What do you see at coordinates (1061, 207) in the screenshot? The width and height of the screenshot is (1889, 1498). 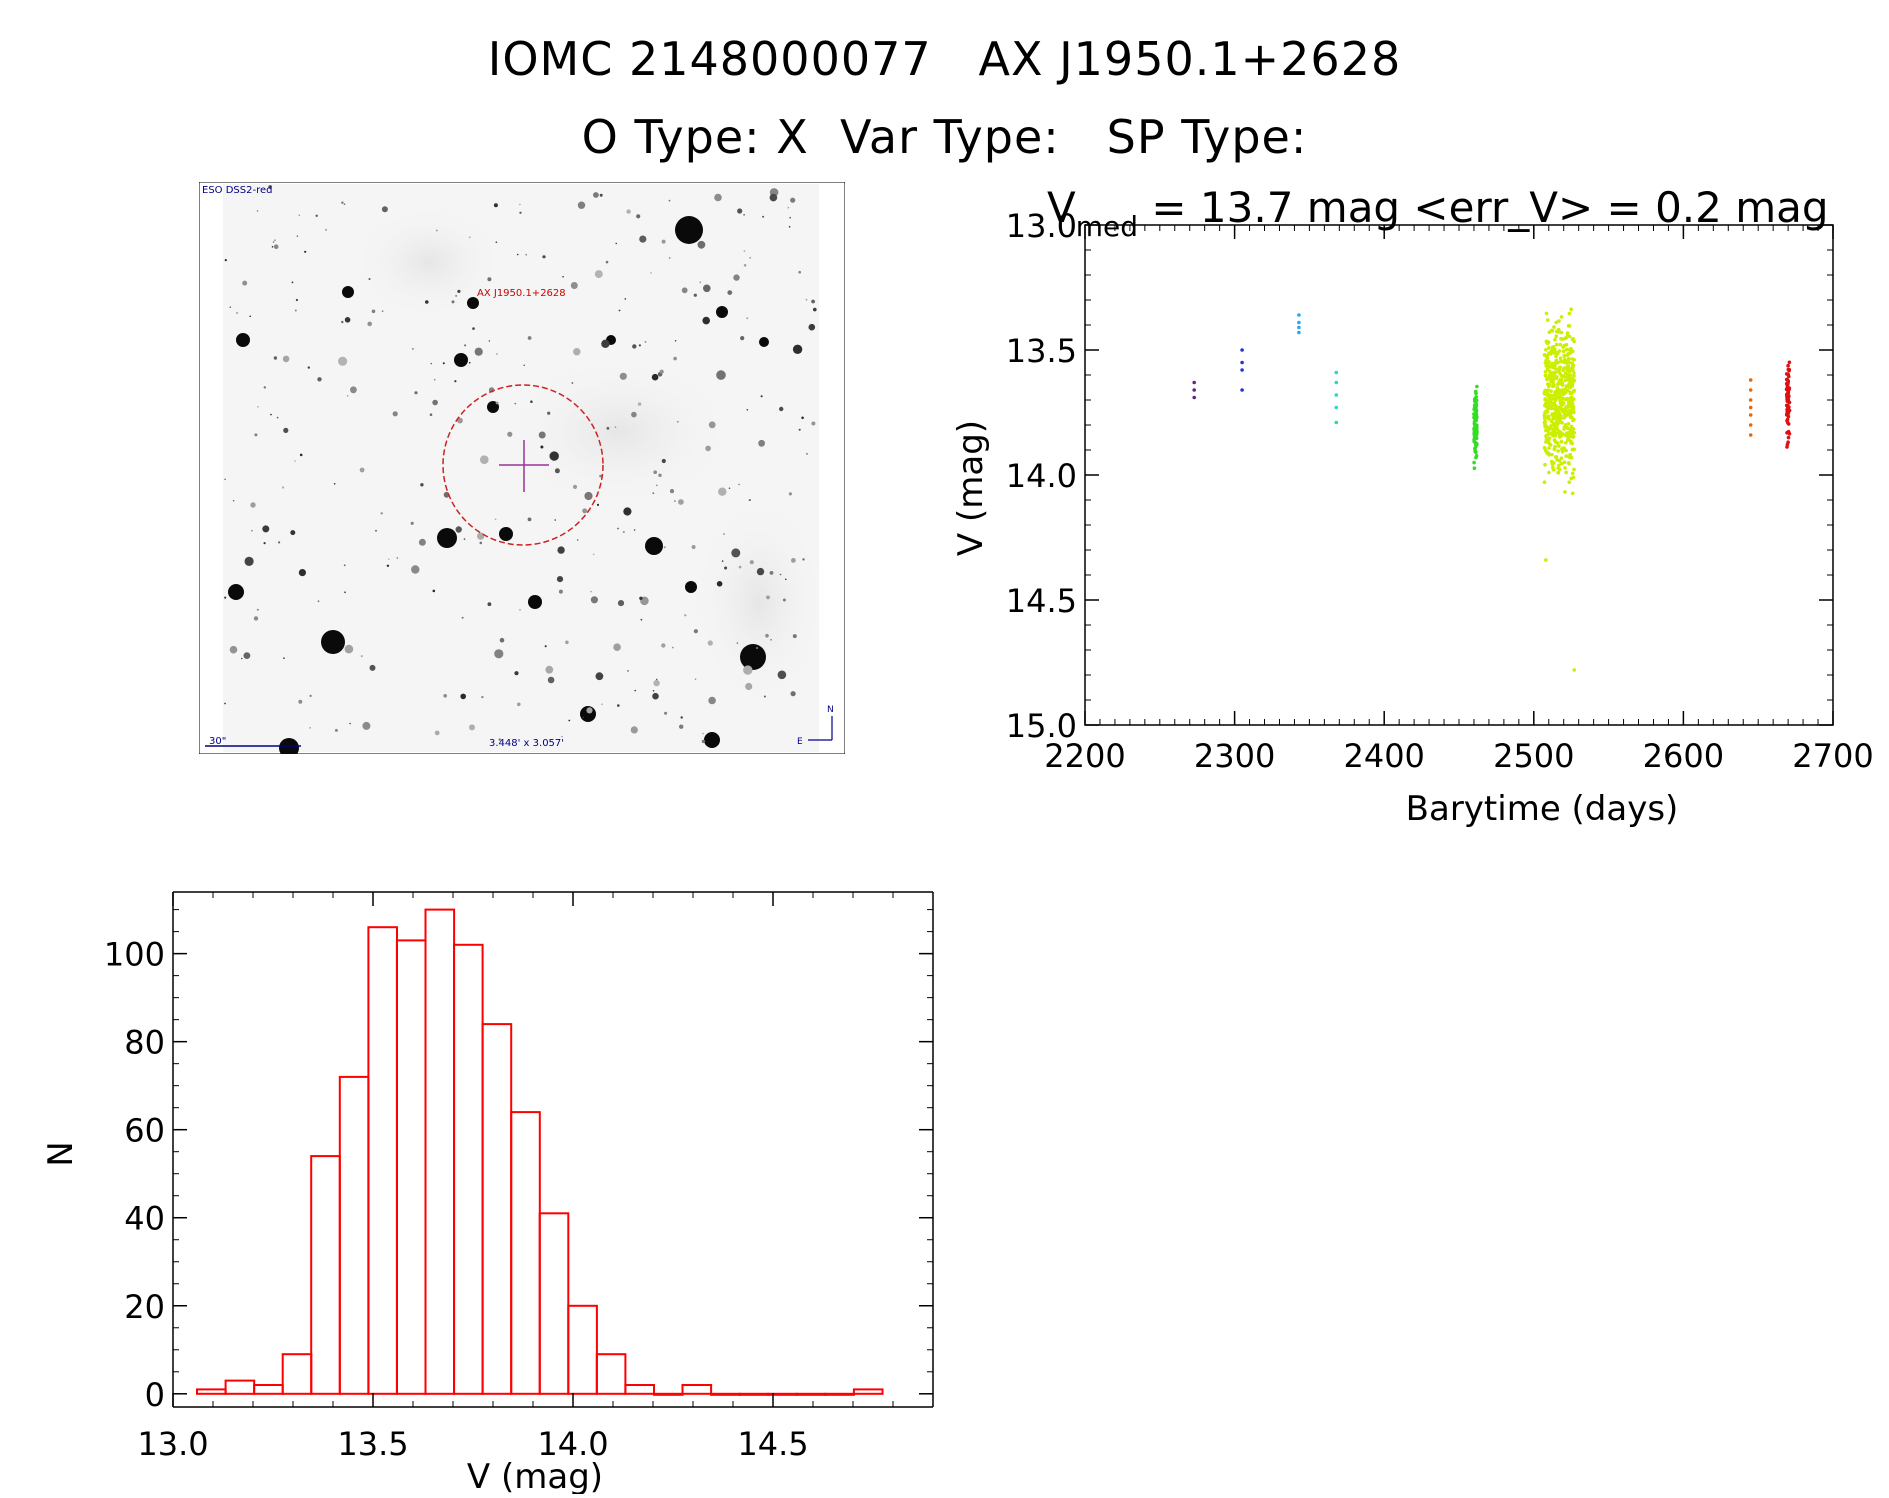 I see `lc-title-v: V` at bounding box center [1061, 207].